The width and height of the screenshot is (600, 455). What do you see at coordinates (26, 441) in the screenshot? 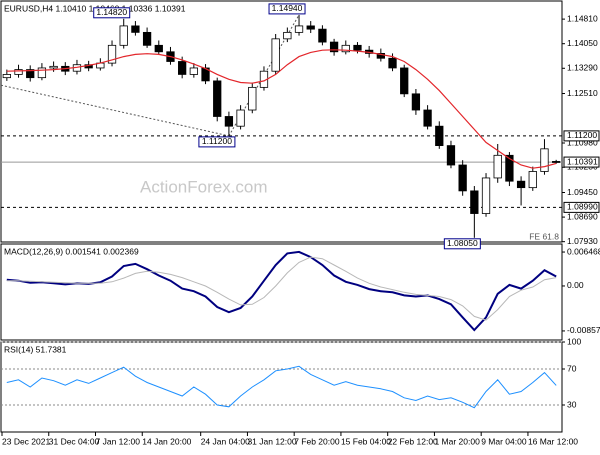
I see `x-tick-label: 23 Dec 2021` at bounding box center [26, 441].